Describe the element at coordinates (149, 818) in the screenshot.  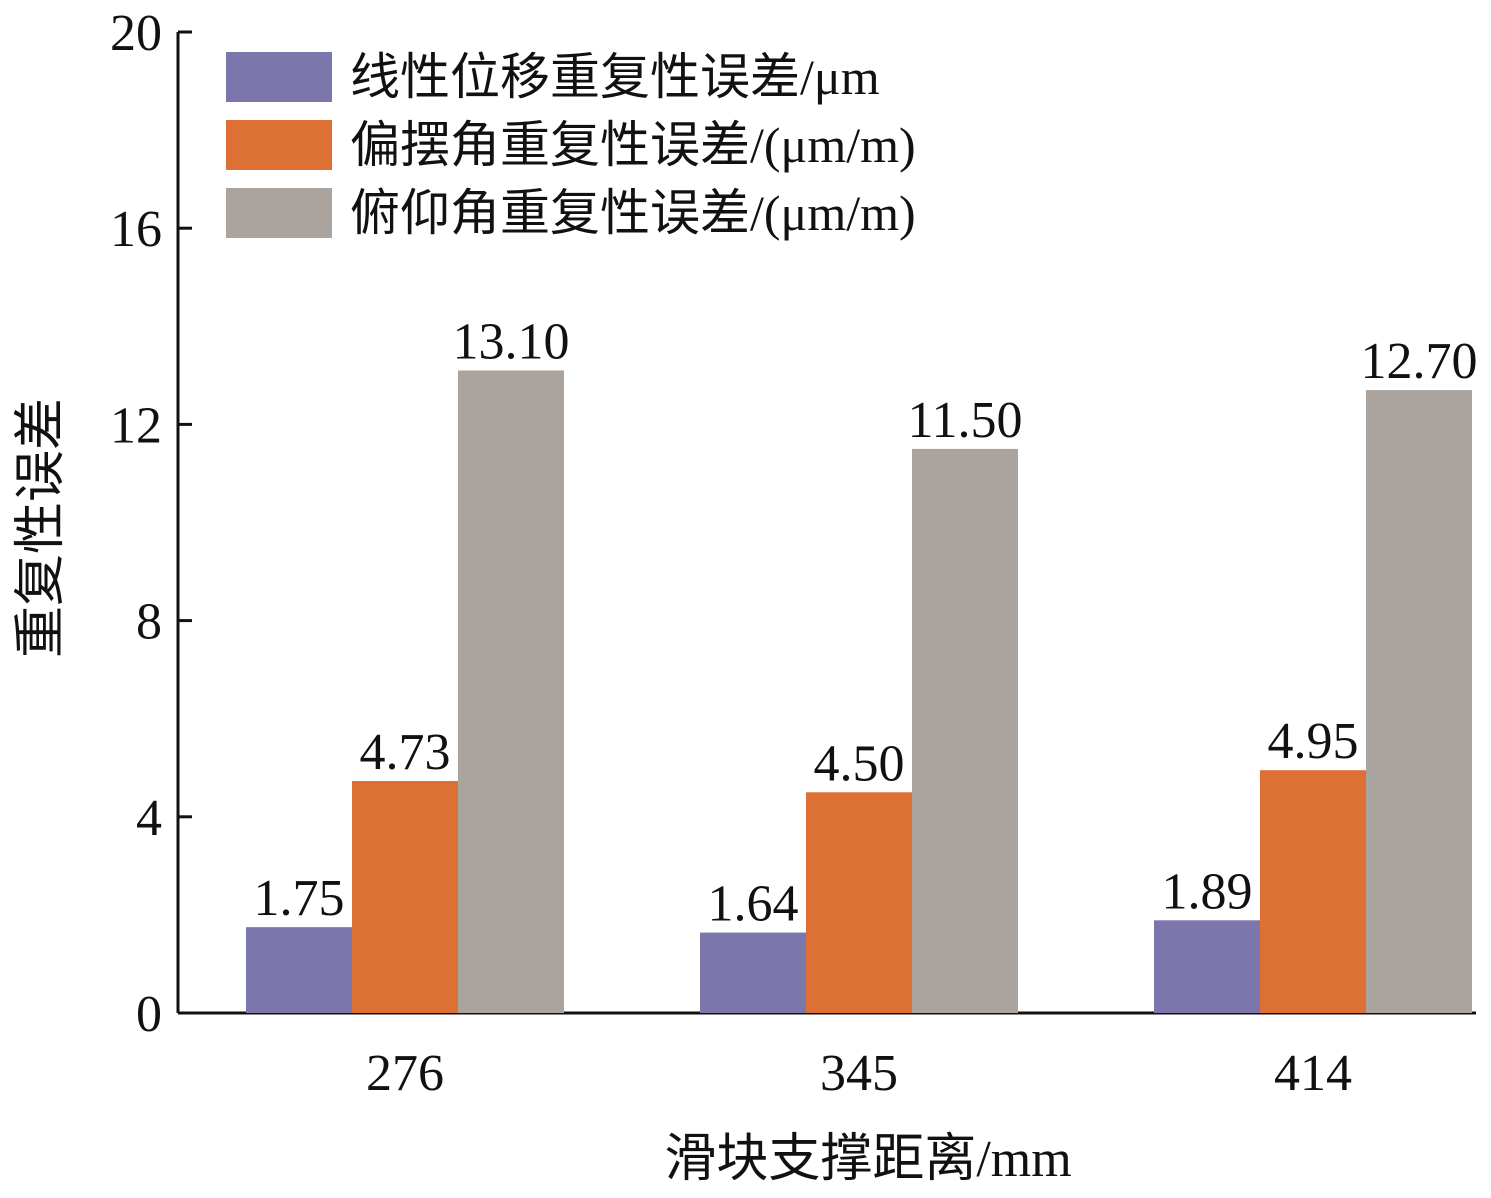
I see `y-tick-label: 4` at that location.